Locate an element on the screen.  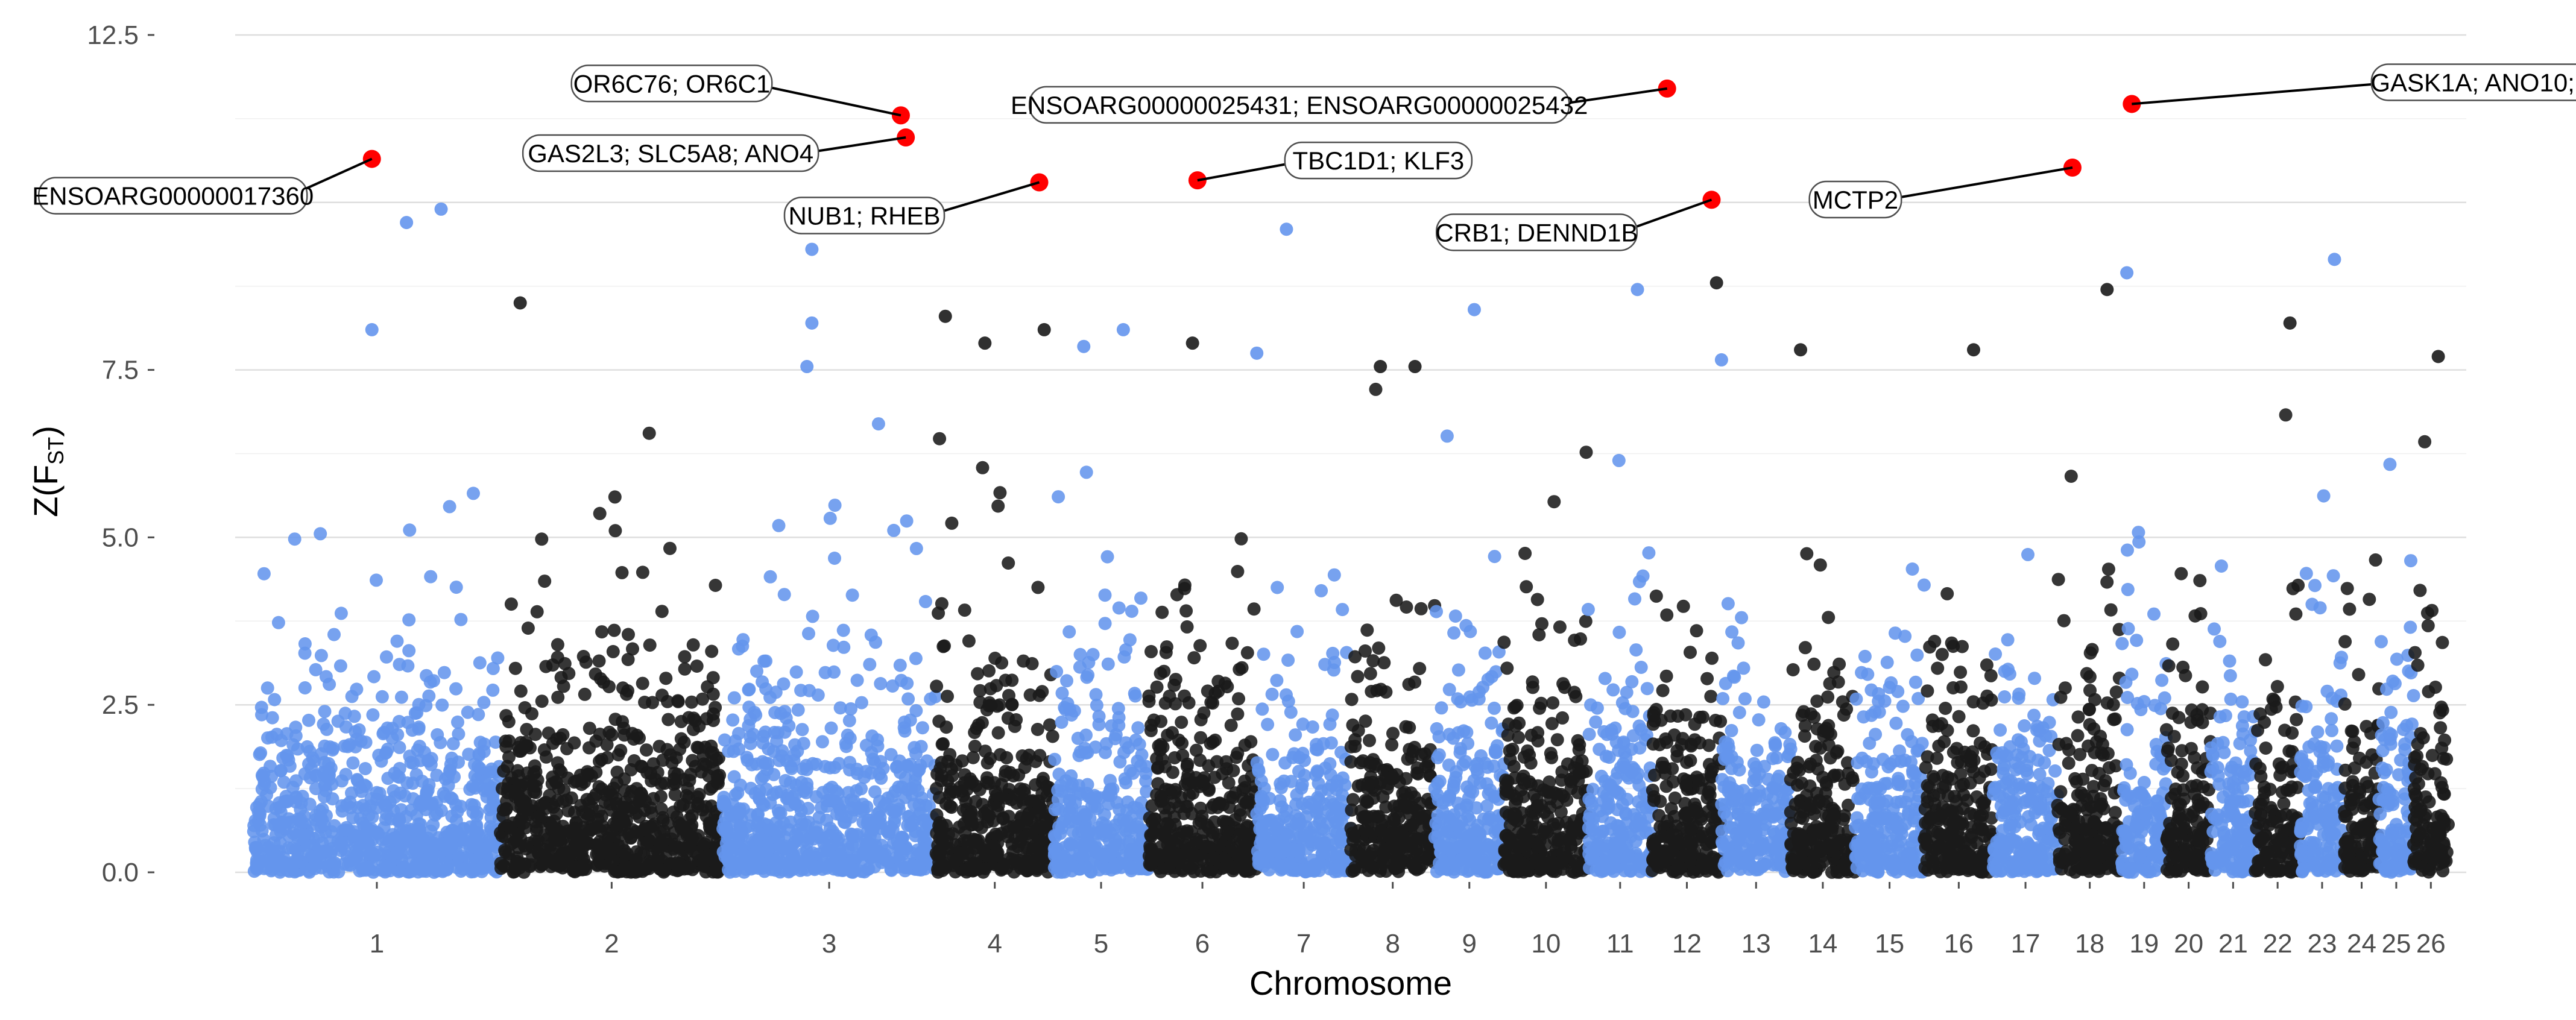
x-tick-label: 5 is located at coordinates (1101, 944).